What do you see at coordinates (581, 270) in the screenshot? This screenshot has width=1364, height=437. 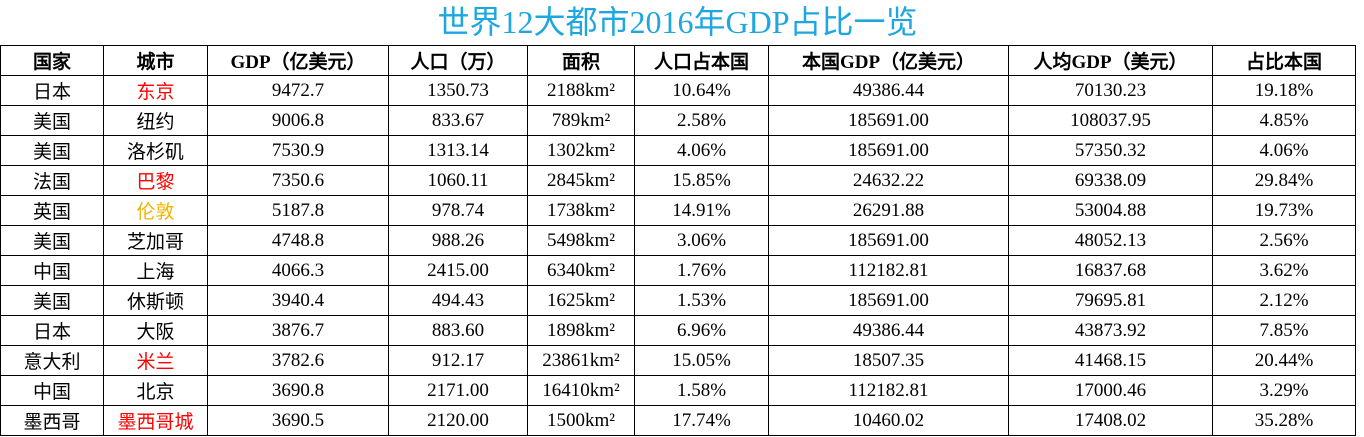 I see `data-cell: 6340km²` at bounding box center [581, 270].